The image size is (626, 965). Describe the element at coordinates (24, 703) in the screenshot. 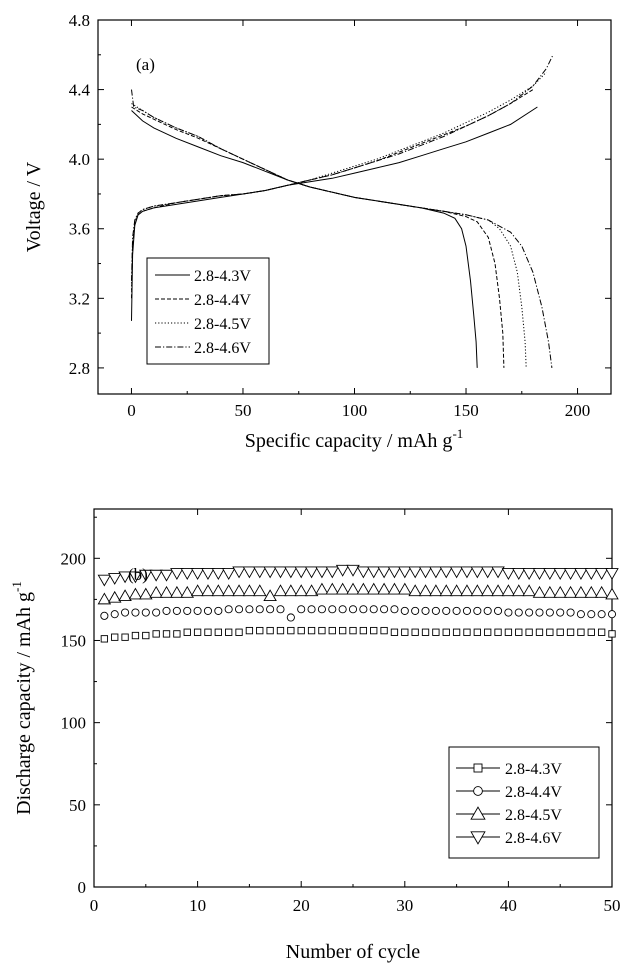

I see `y-axis-label-b-main: Discharge capacity / mAh g` at that location.